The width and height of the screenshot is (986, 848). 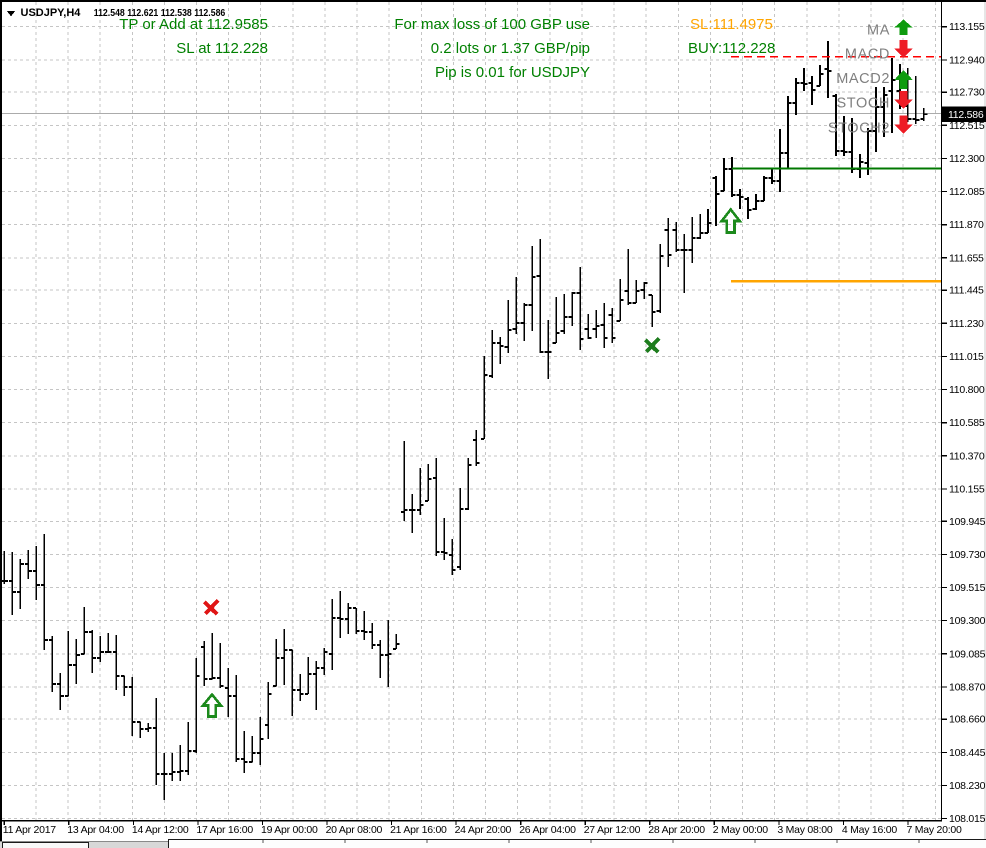 I want to click on svg-text: 110.800, so click(x=967, y=390).